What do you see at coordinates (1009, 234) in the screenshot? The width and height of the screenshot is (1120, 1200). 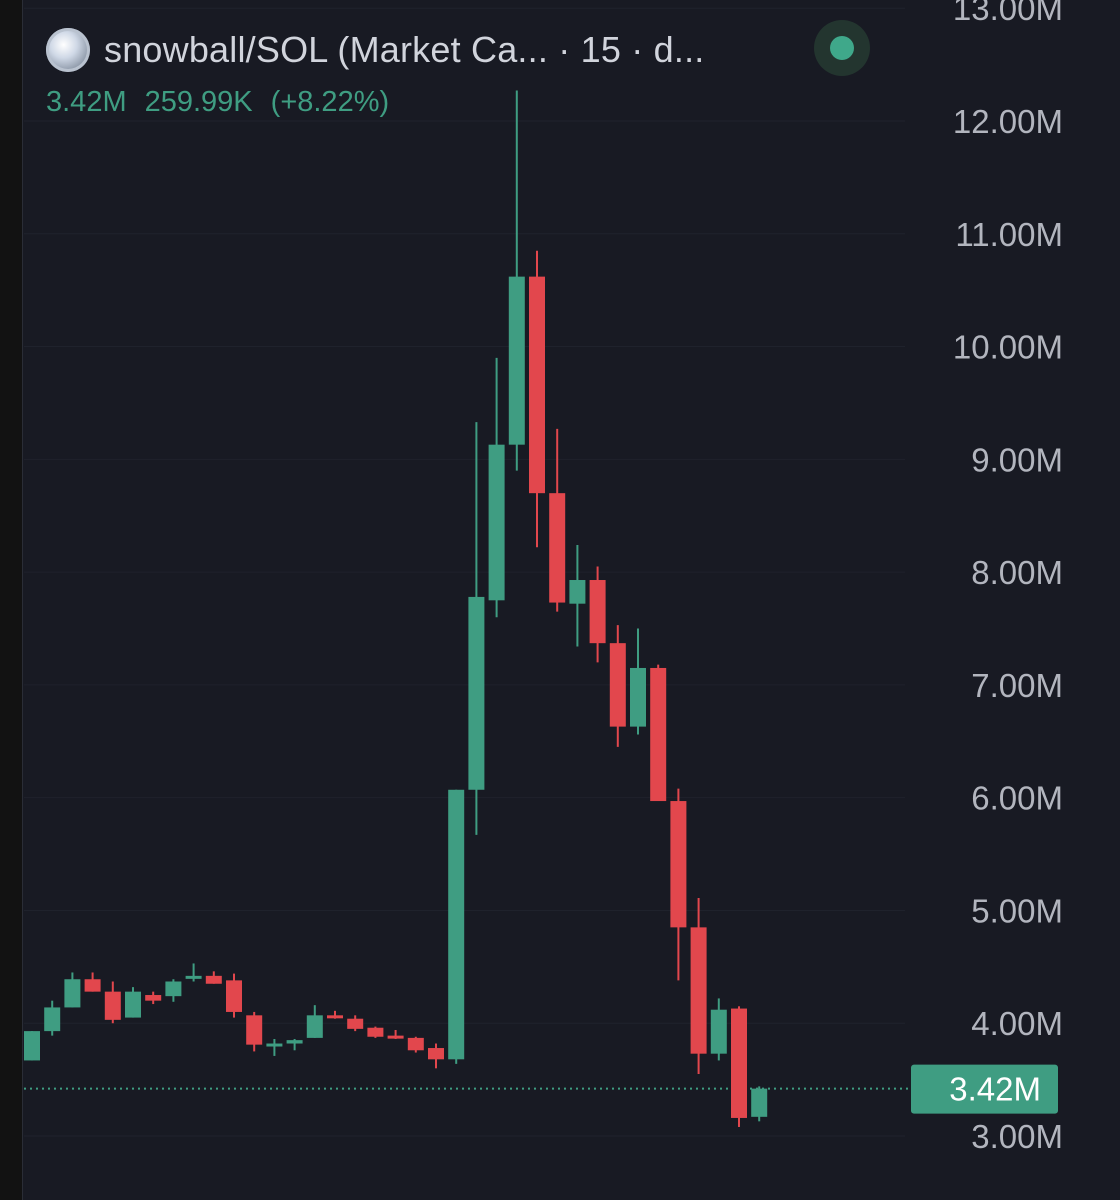 I see `y-tick-label: 11.00M` at bounding box center [1009, 234].